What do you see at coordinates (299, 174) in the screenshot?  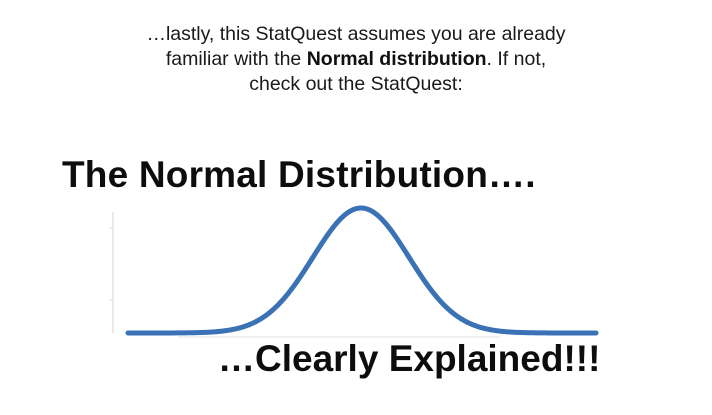 I see `thumbnail-title: The Normal Distribution….` at bounding box center [299, 174].